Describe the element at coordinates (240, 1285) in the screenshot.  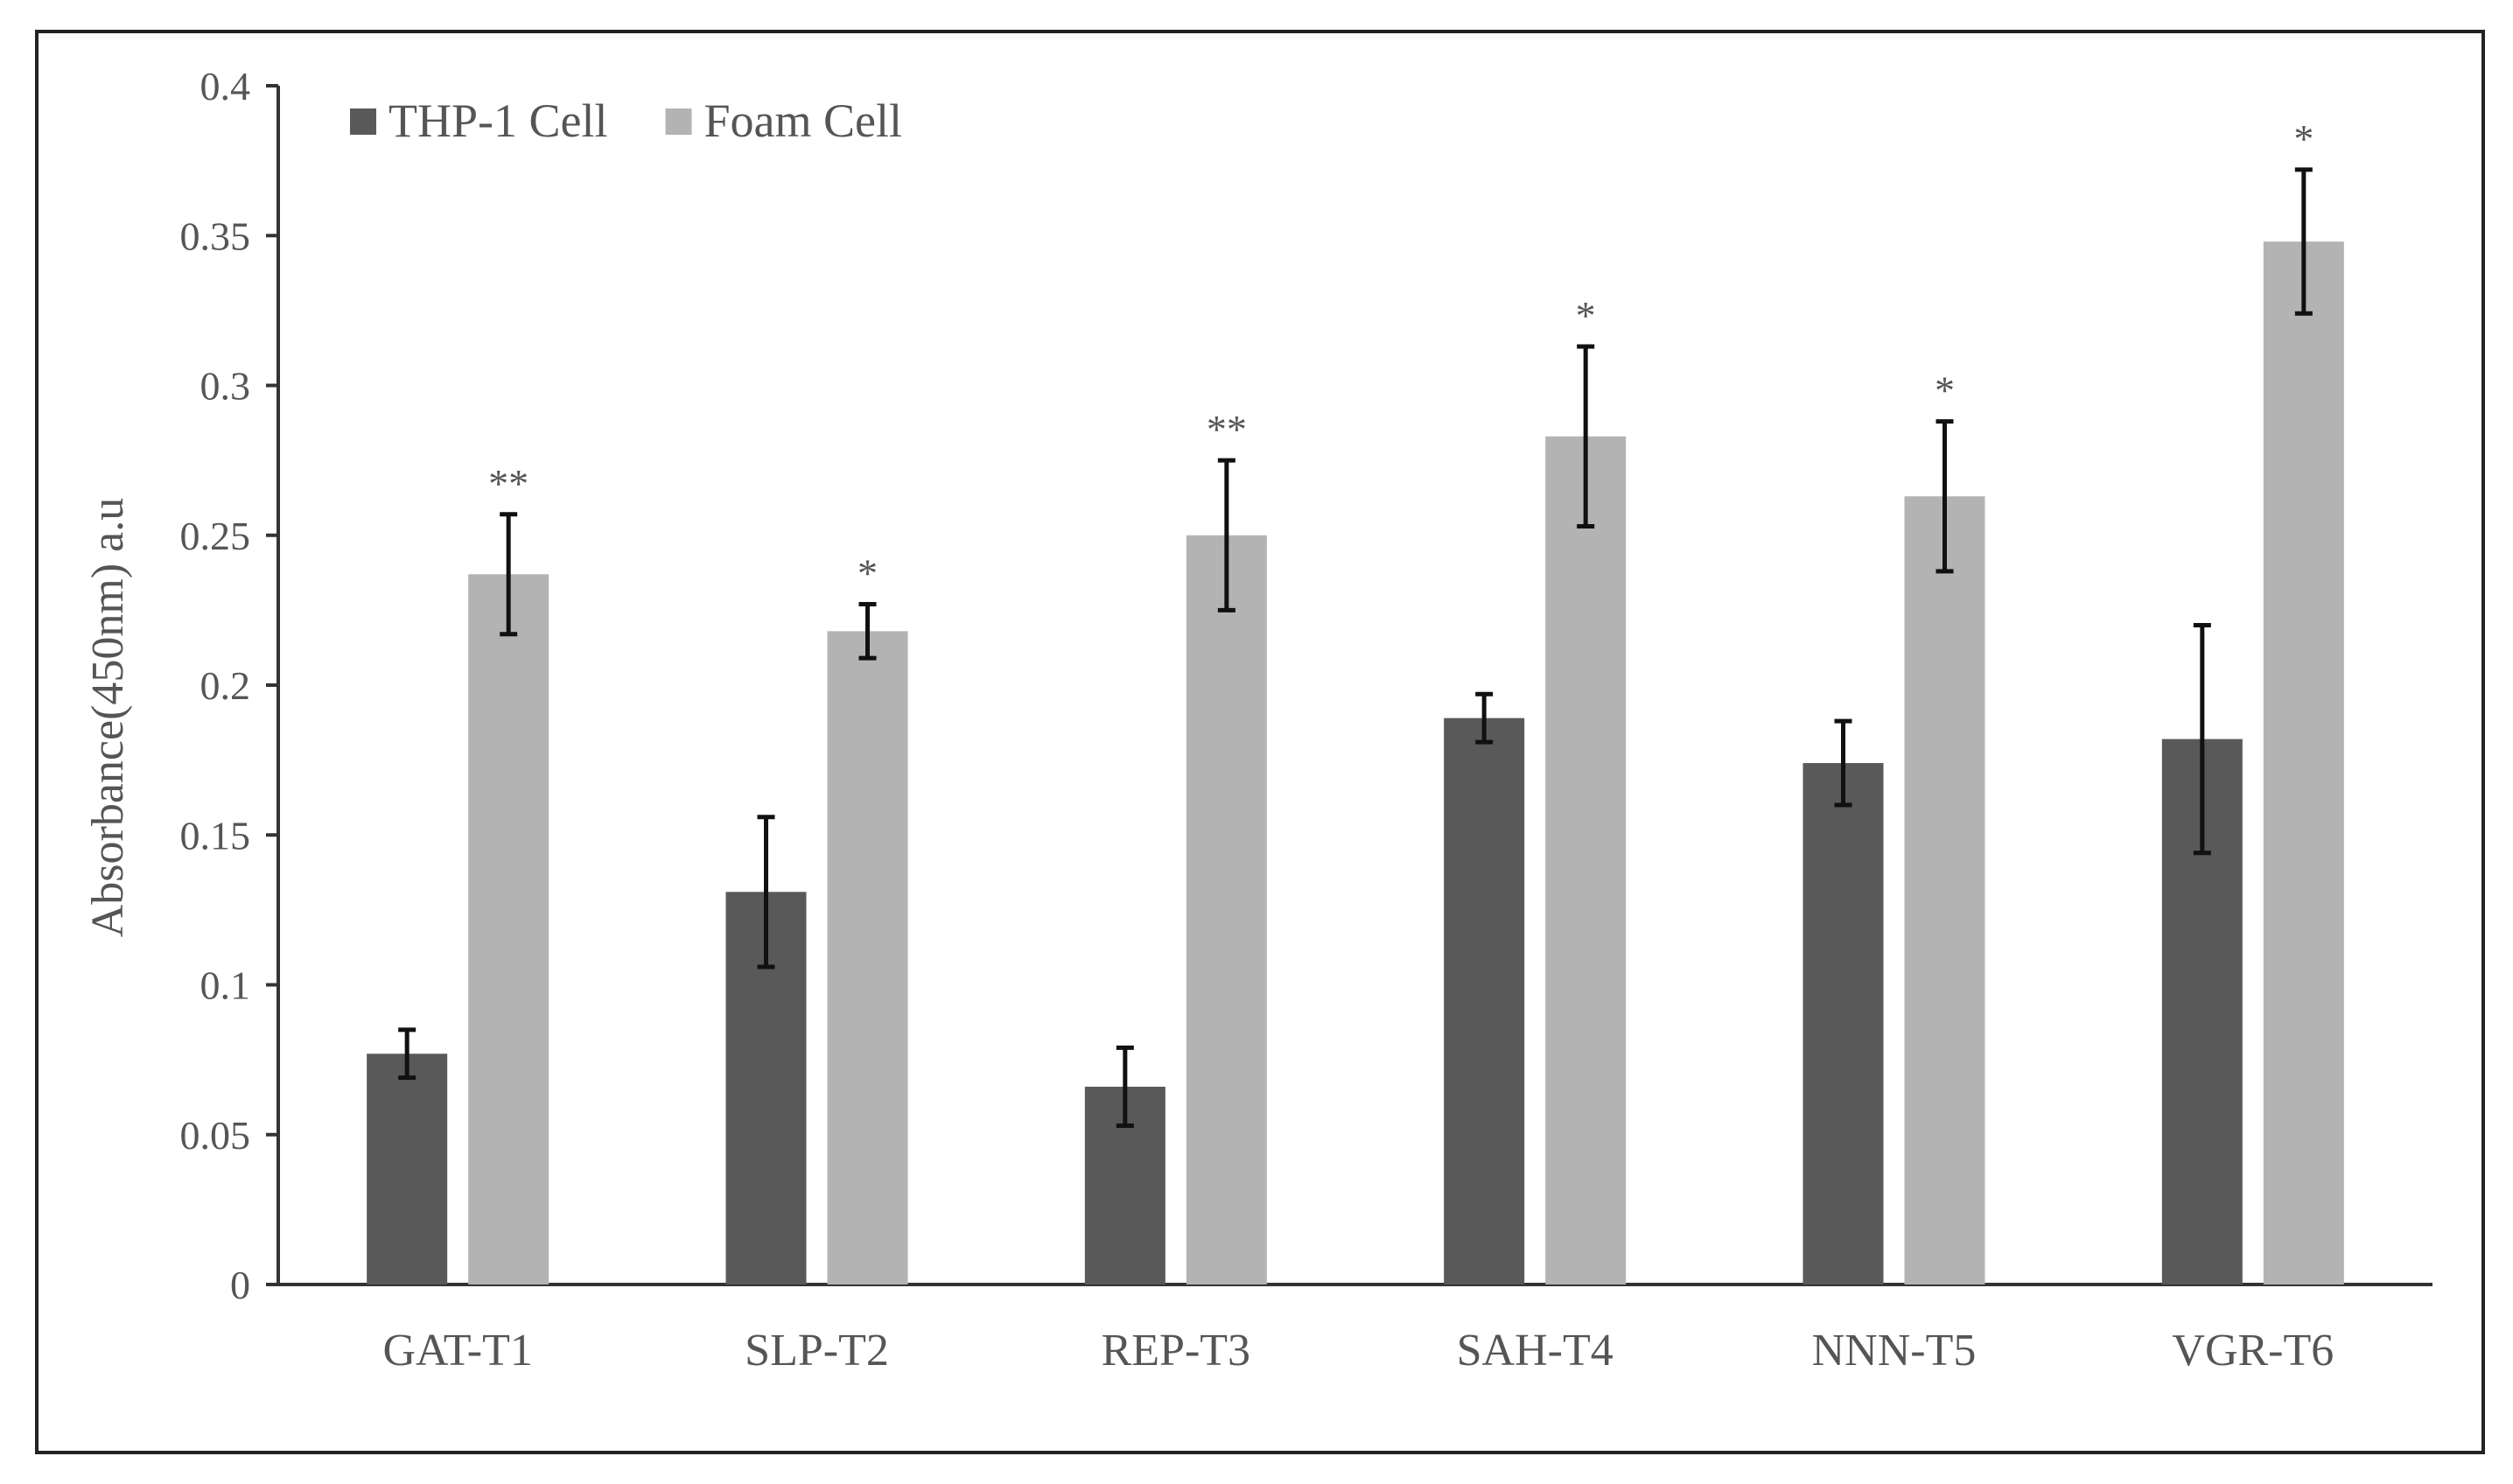
I see `y-tick-label: 0` at that location.